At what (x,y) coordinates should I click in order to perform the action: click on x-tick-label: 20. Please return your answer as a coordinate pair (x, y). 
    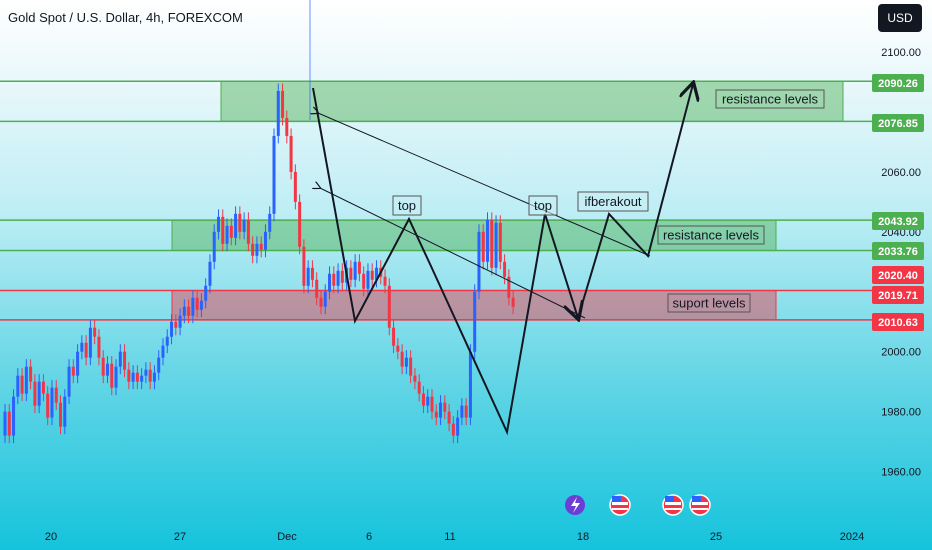
    Looking at the image, I should click on (51, 537).